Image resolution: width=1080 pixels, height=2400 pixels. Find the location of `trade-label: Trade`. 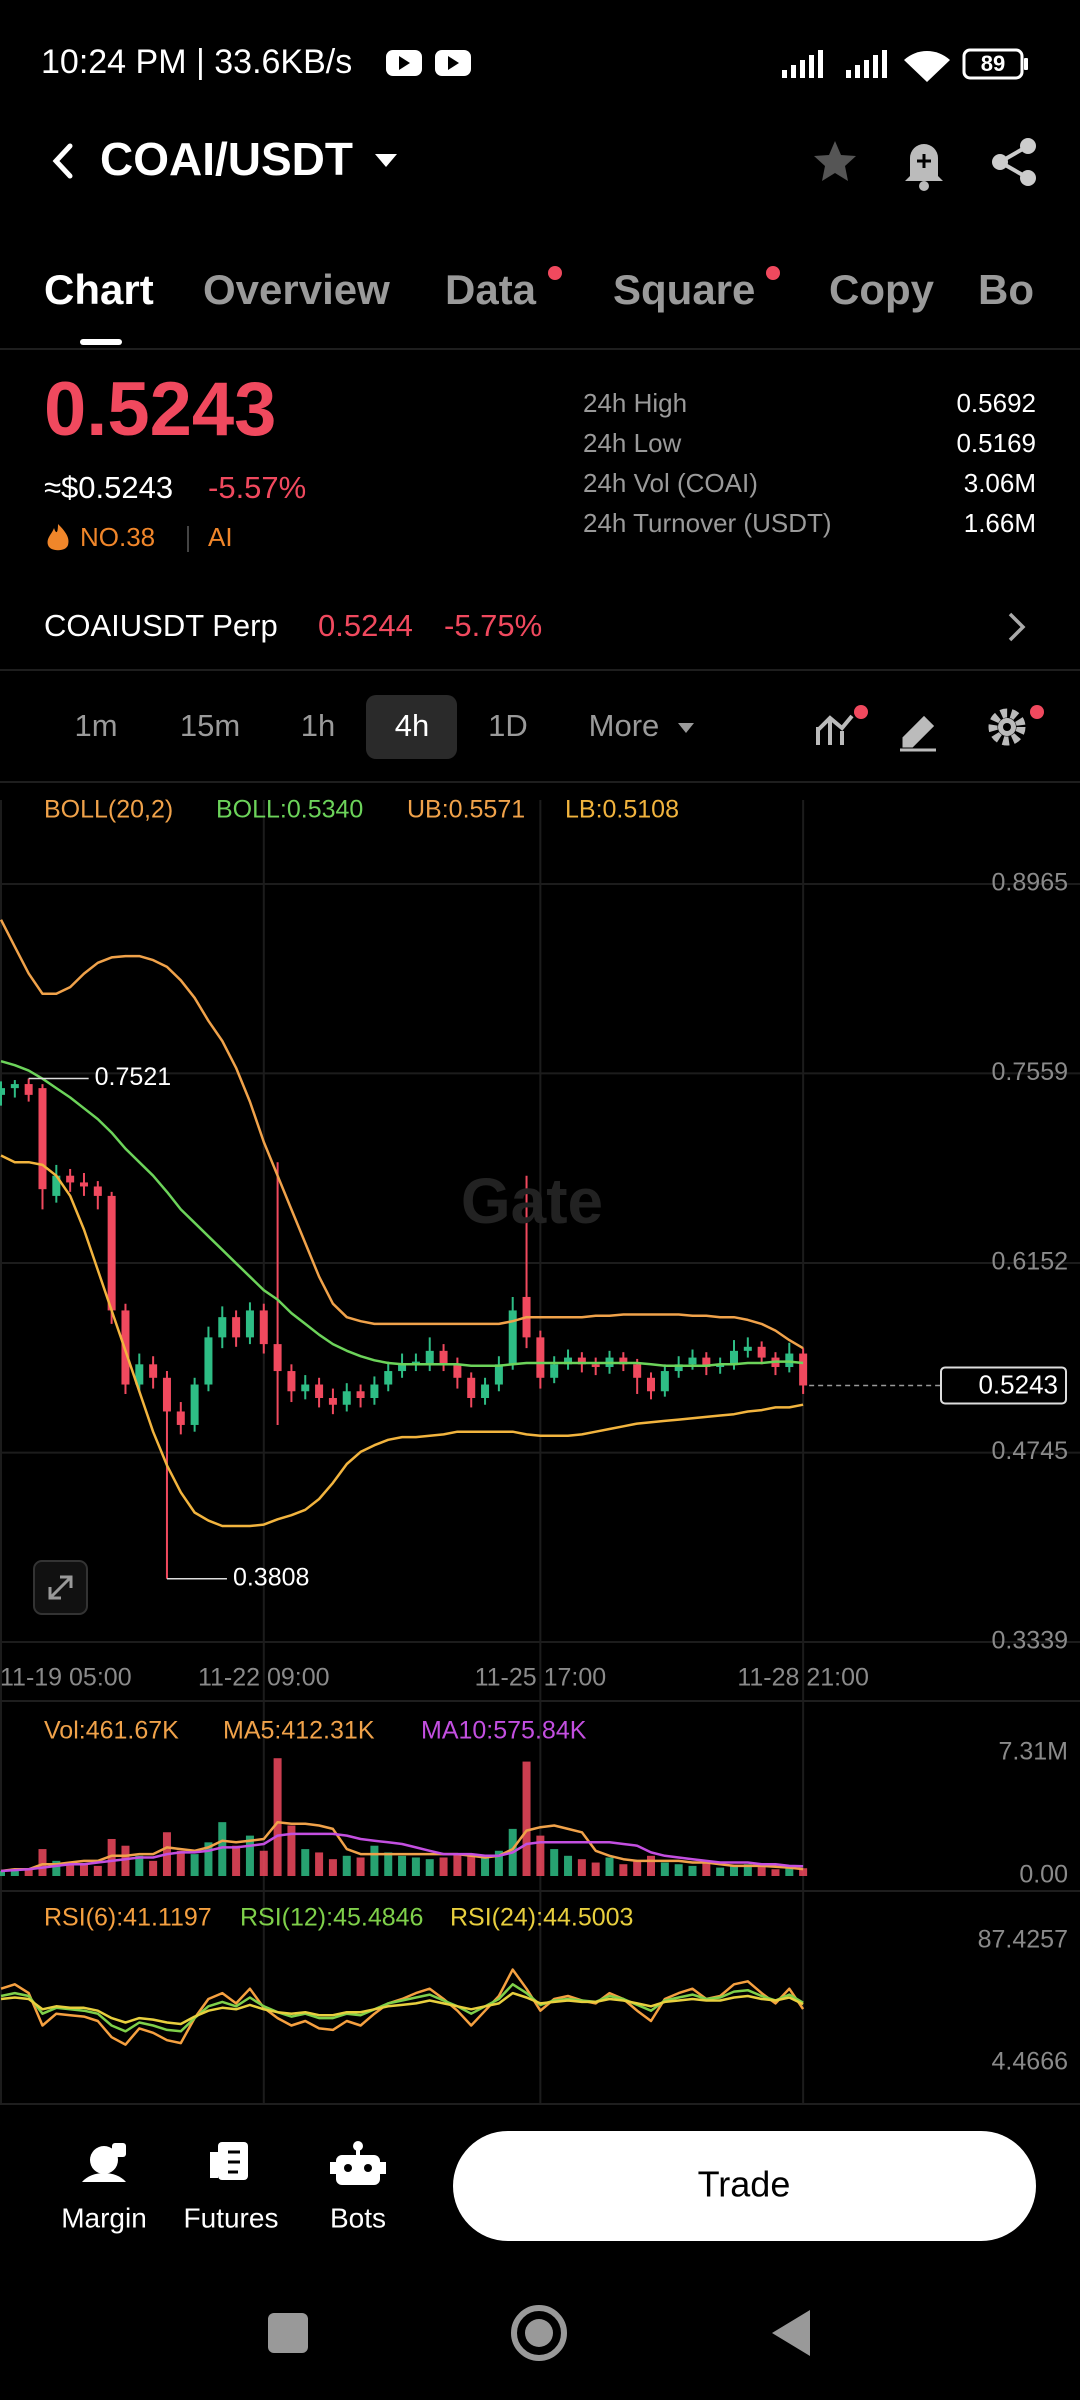

trade-label: Trade is located at coordinates (744, 2184).